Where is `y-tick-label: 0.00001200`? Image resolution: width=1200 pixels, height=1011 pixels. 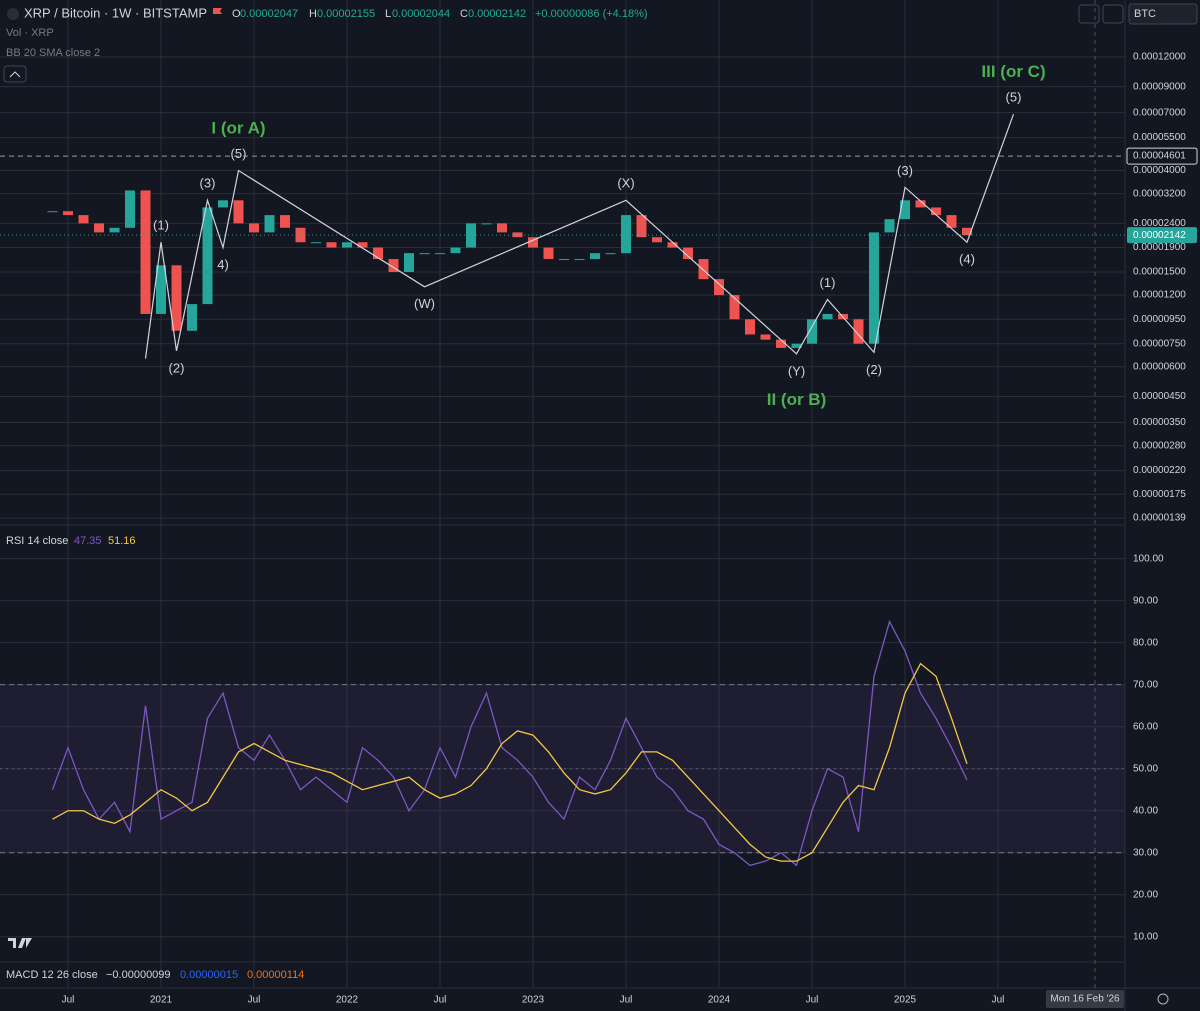 y-tick-label: 0.00001200 is located at coordinates (1159, 295).